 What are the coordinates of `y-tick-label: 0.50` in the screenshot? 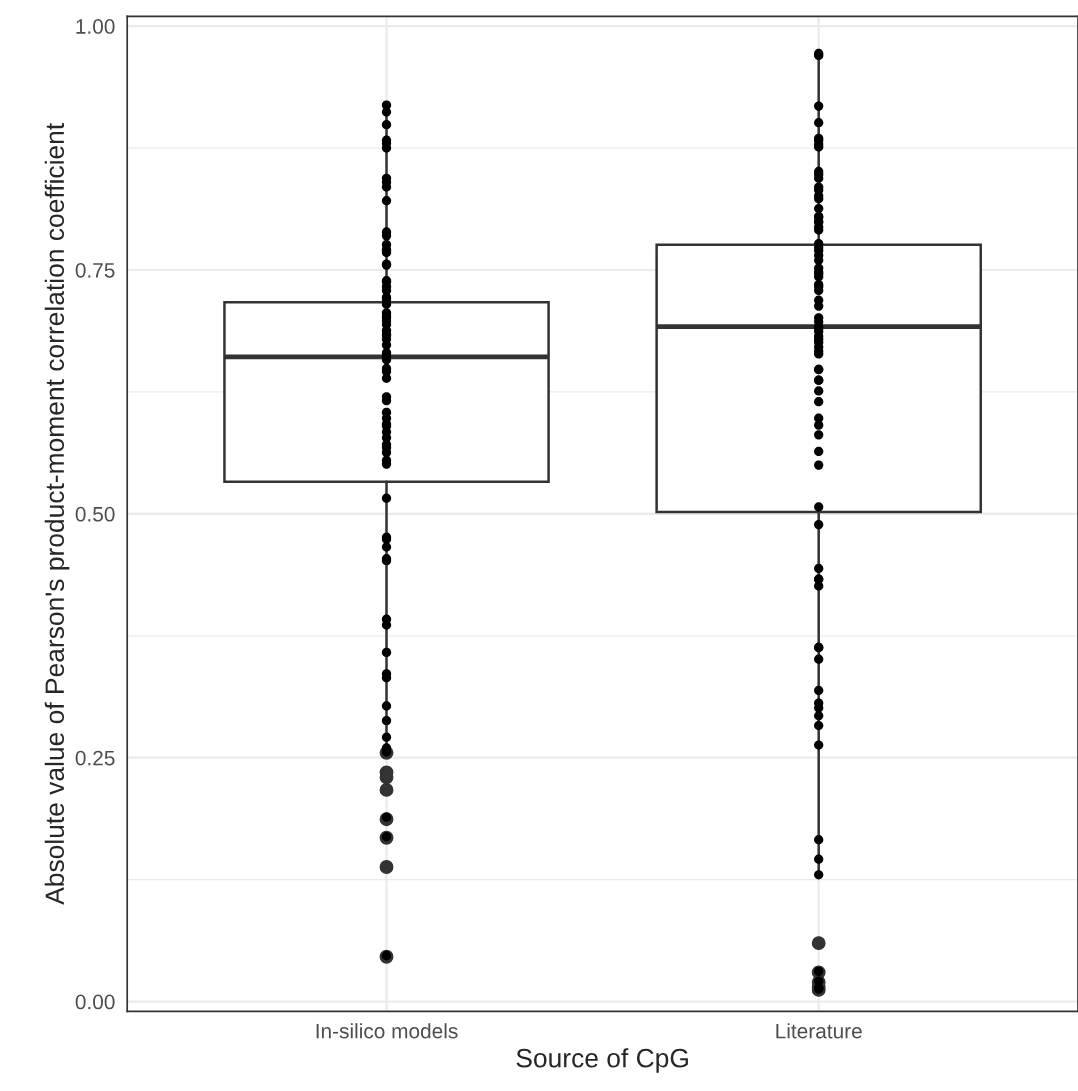 It's located at (95, 514).